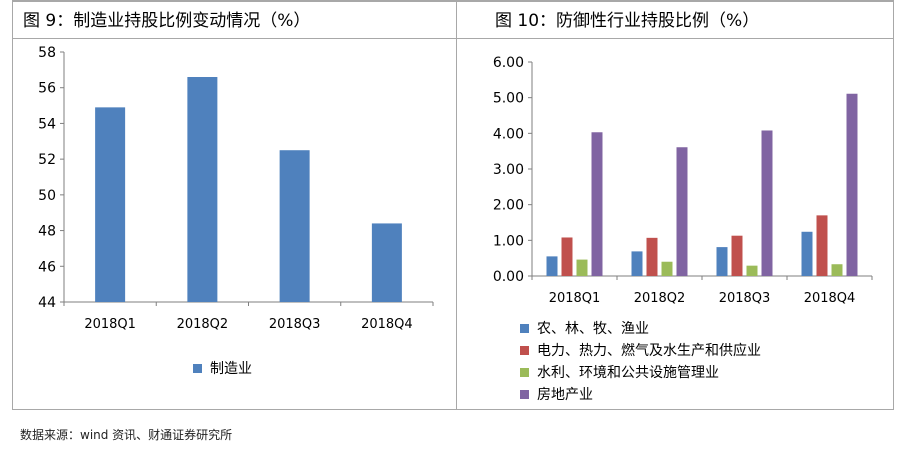 The width and height of the screenshot is (907, 457). I want to click on y-tick-label: 44, so click(47, 303).